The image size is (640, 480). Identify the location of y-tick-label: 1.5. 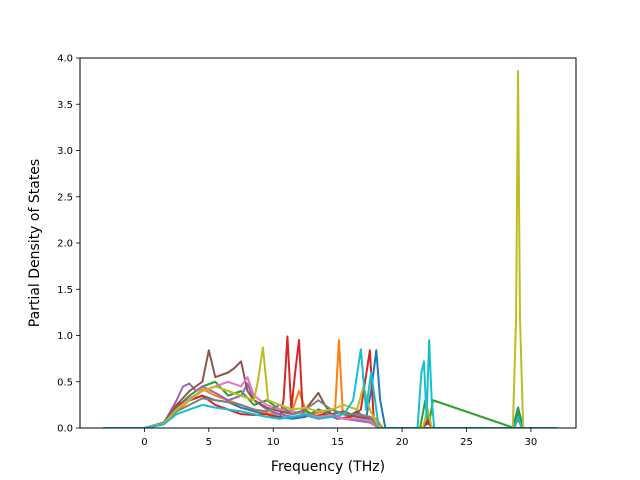
(65, 290).